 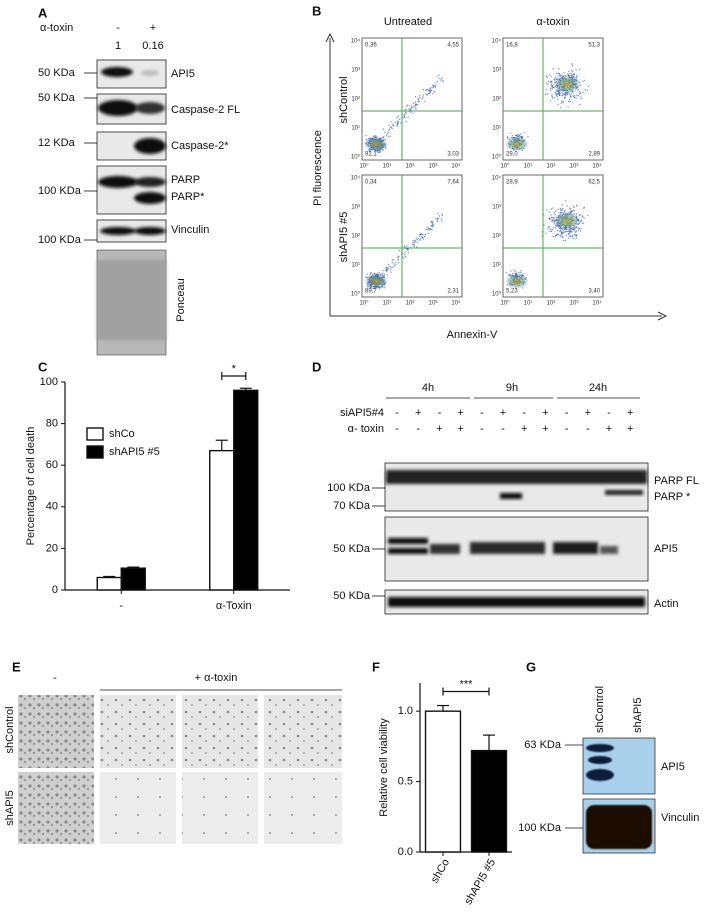 I want to click on condition-label: -, so click(x=55, y=678).